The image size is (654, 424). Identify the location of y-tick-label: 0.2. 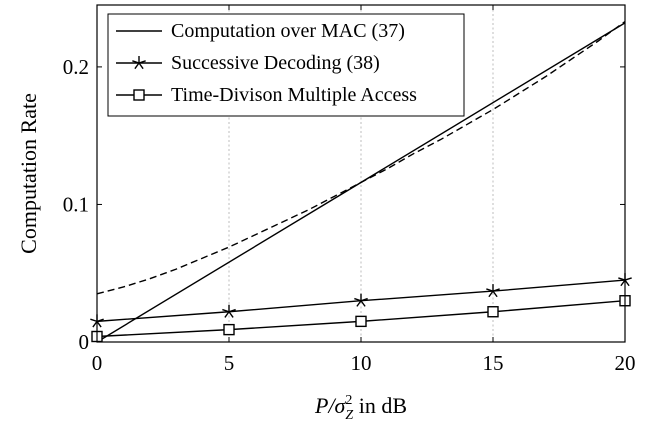
(76, 67).